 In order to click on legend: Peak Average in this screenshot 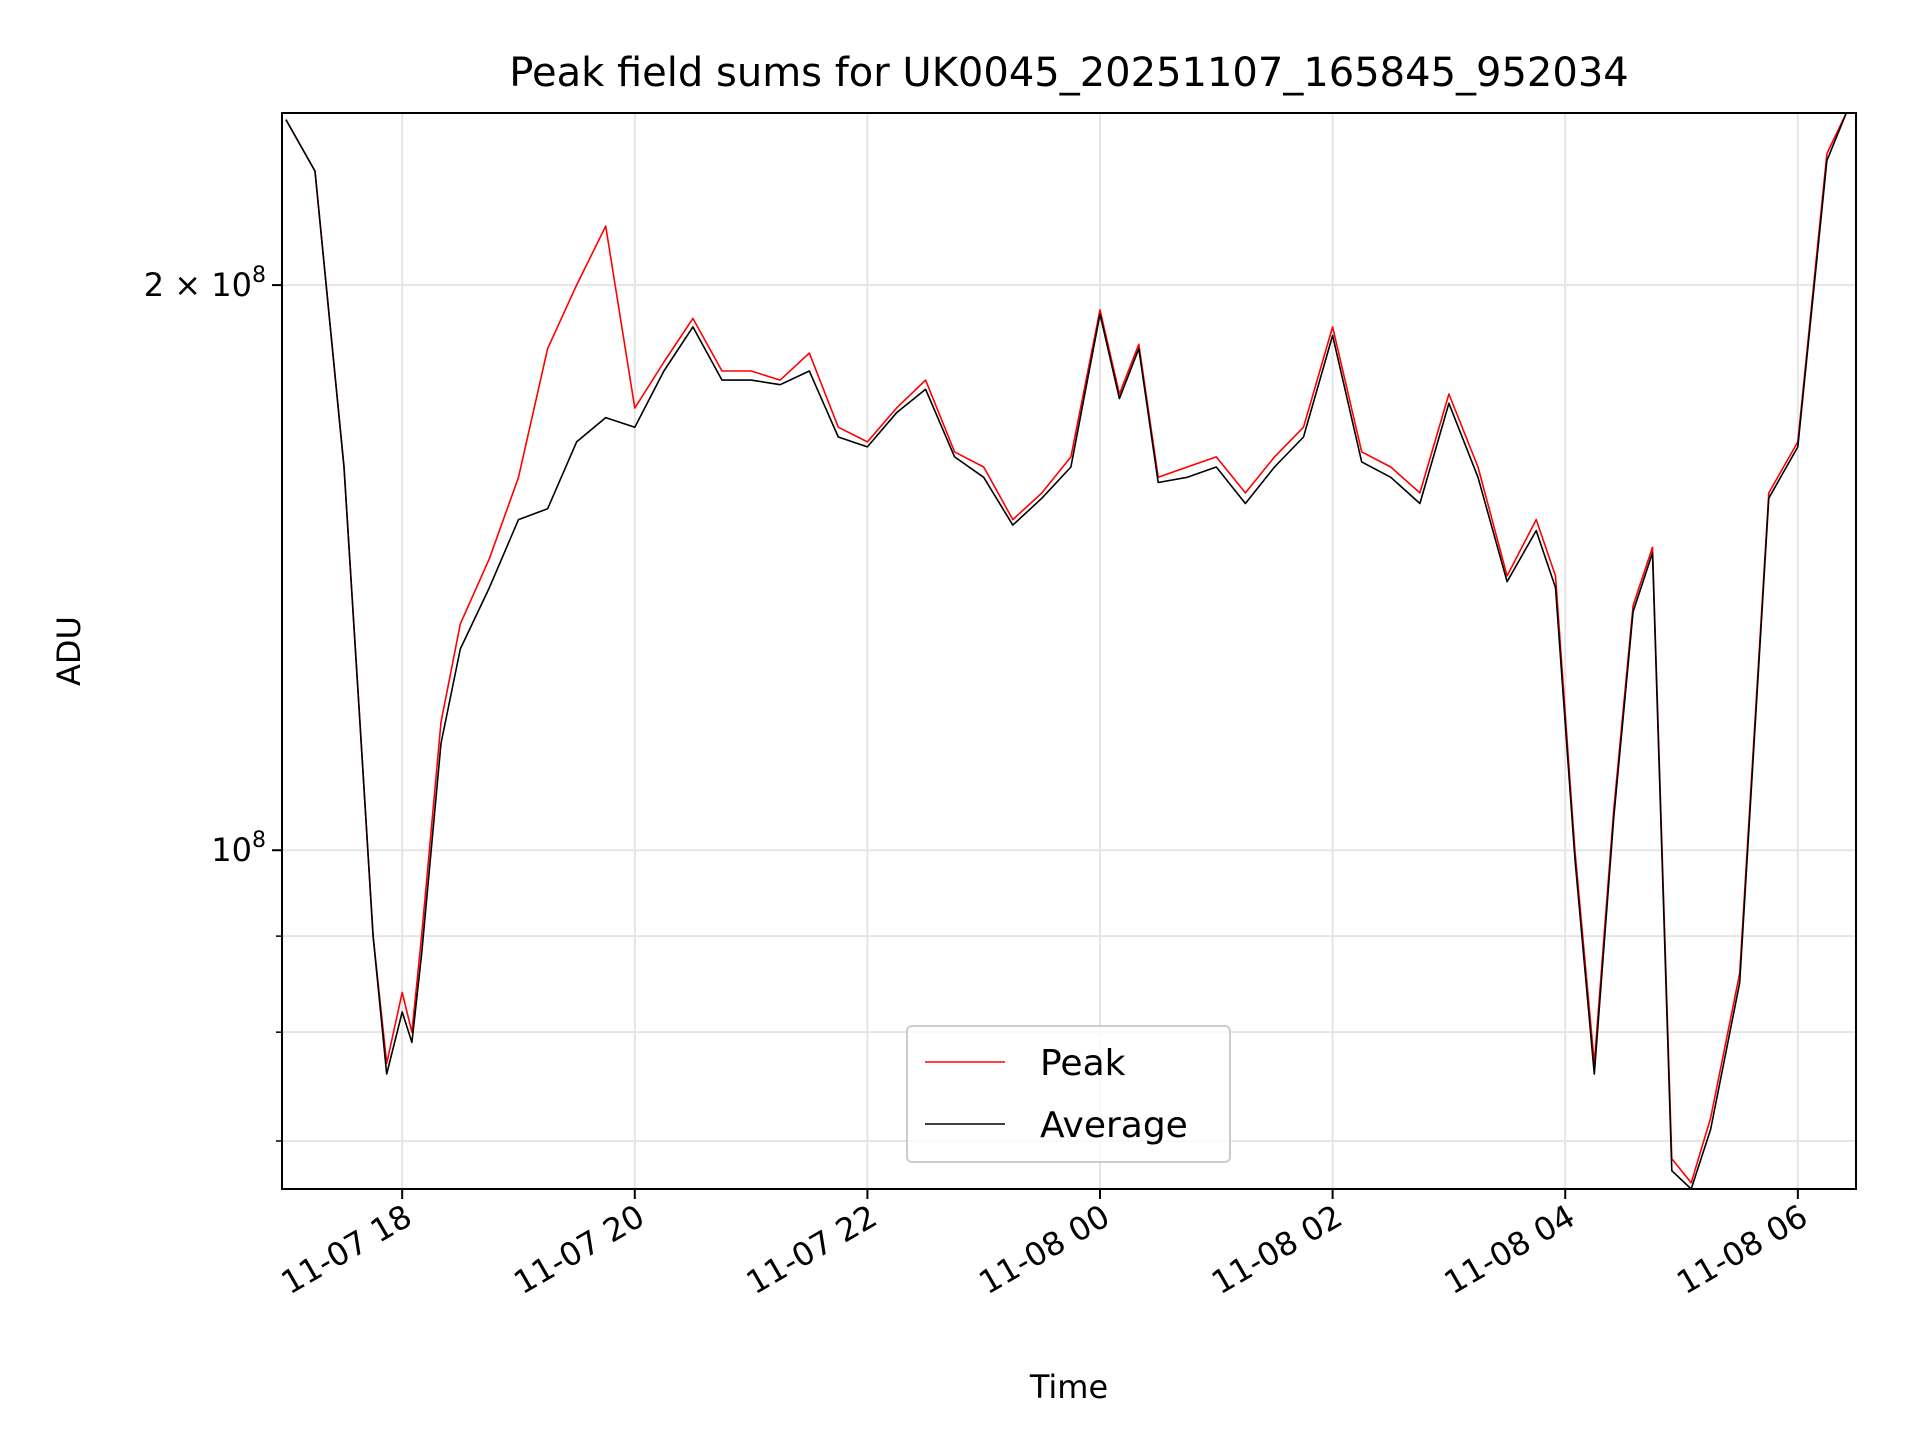, I will do `click(1068, 1094)`.